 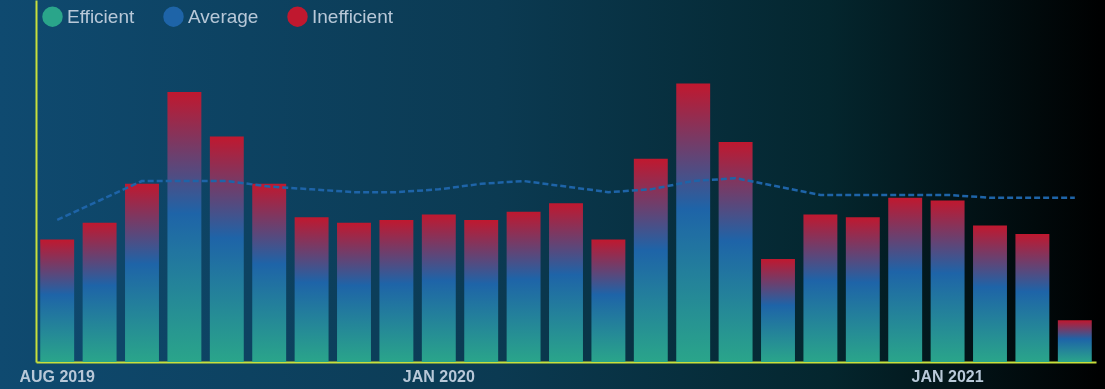 What do you see at coordinates (223, 16) in the screenshot?
I see `legend-label: Average` at bounding box center [223, 16].